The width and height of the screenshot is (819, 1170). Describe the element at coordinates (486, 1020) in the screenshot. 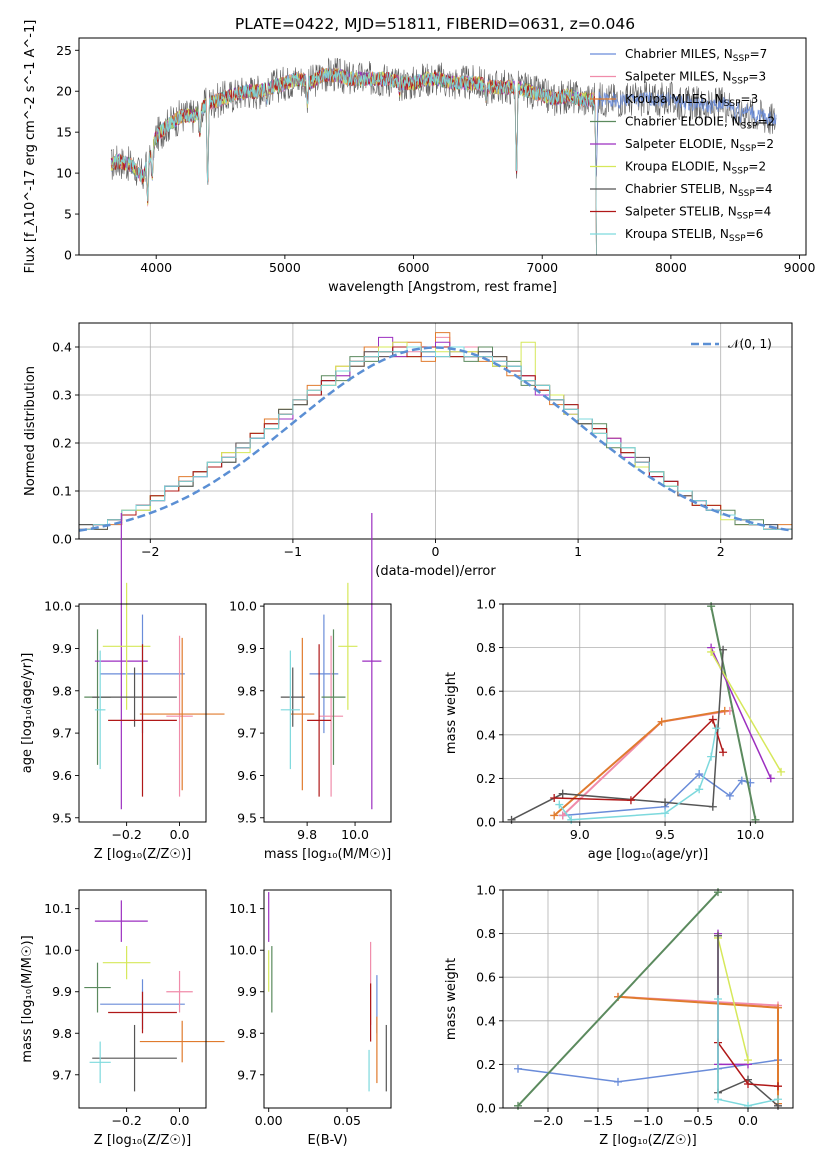

I see `y-tick-label: 0.4` at that location.